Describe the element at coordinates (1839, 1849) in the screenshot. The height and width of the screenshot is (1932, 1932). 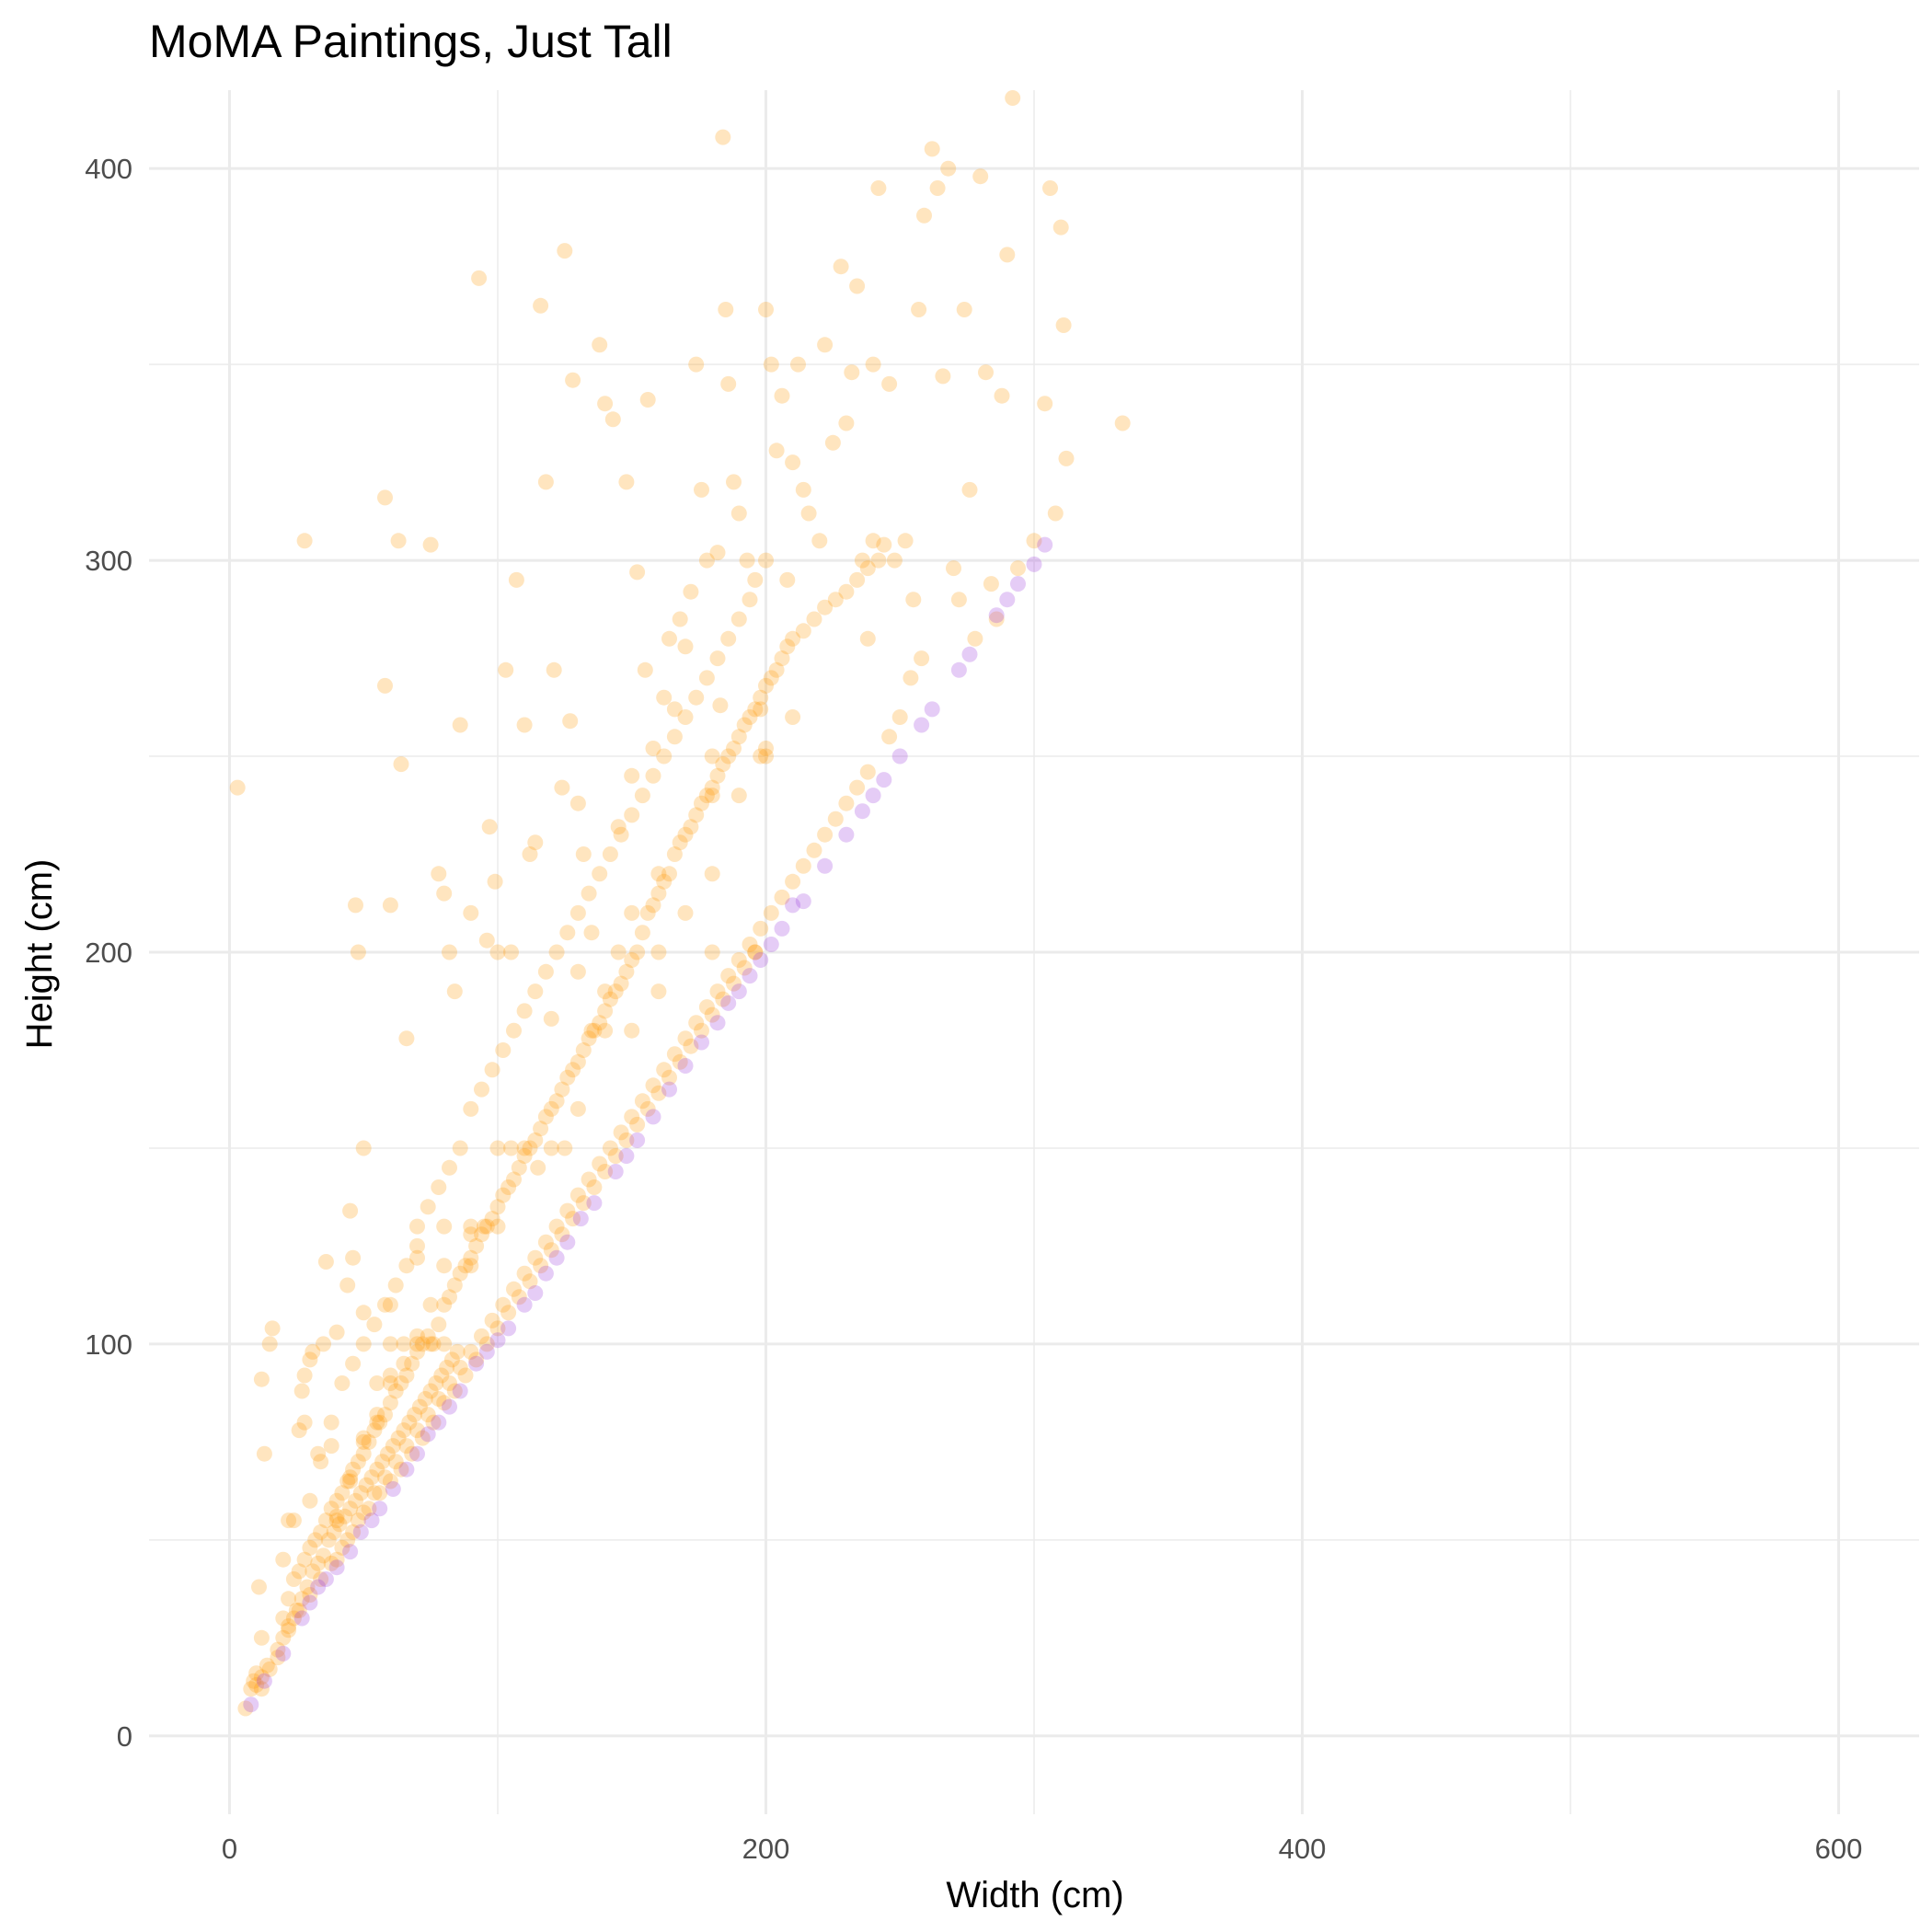
I see `x-tick-label: 600` at that location.